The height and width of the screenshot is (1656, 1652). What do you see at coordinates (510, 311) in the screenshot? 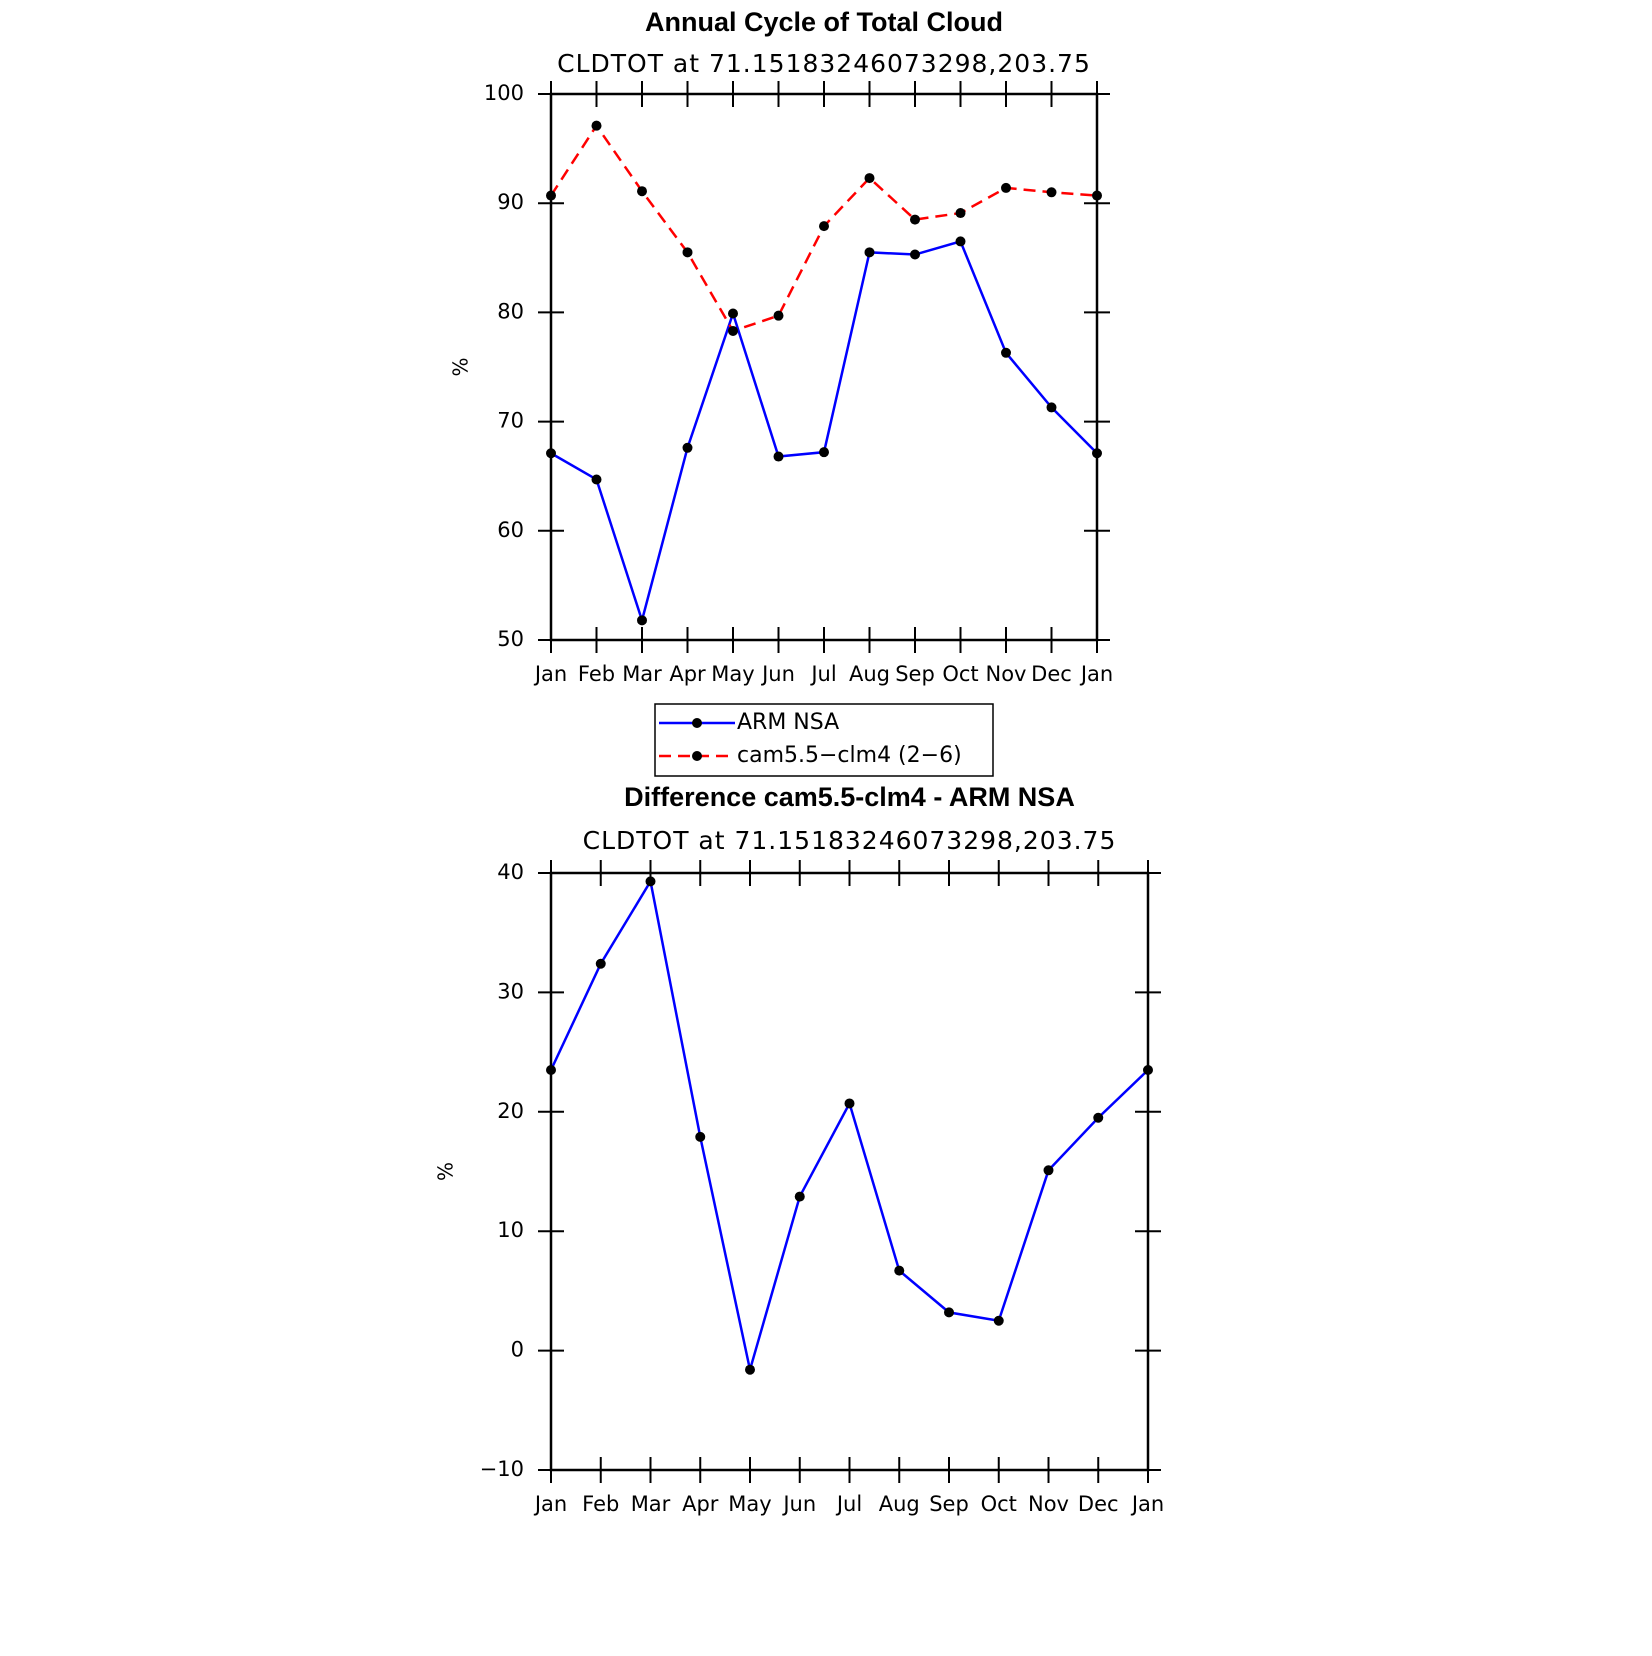
I see `y-tick-label: 80` at bounding box center [510, 311].